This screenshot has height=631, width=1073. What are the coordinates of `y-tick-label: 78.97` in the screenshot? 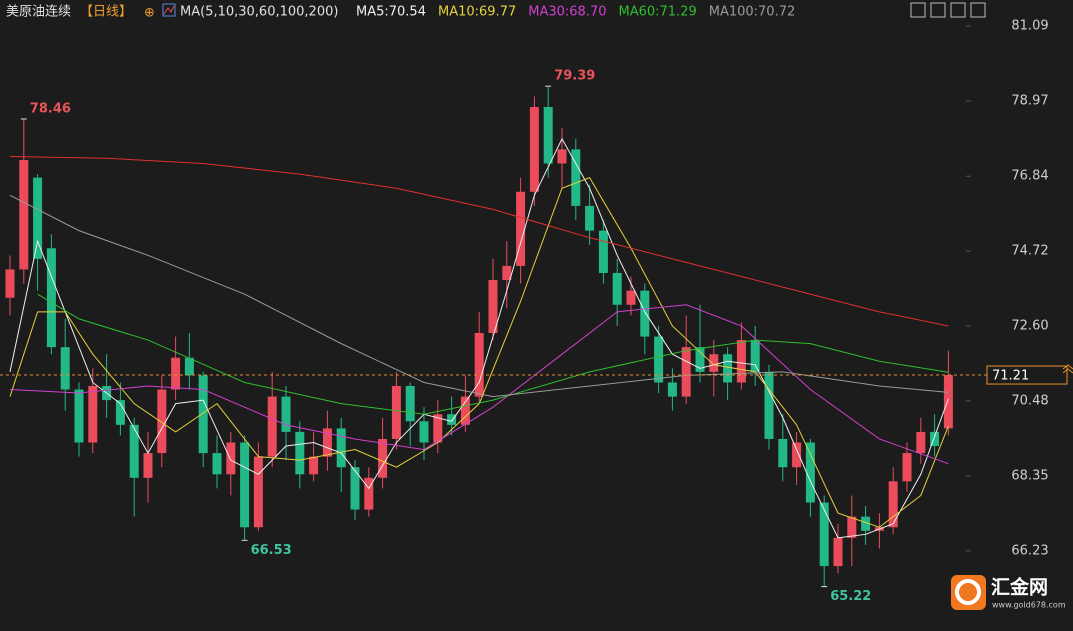 It's located at (1029, 101).